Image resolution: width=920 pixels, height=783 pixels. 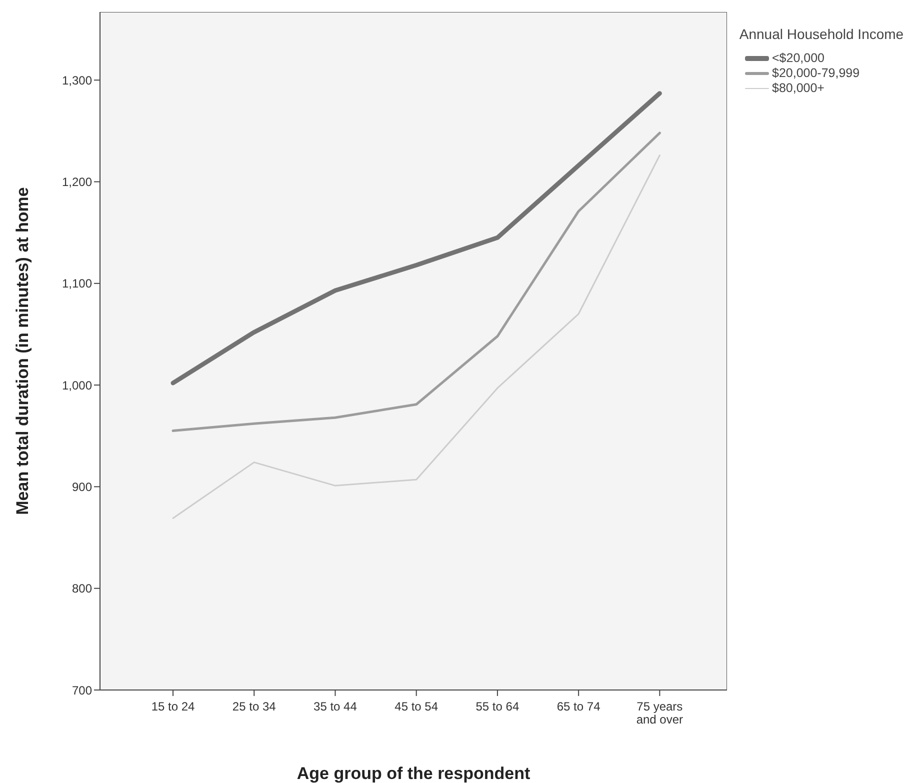 I want to click on y-tick-label: 1,000, so click(x=77, y=385).